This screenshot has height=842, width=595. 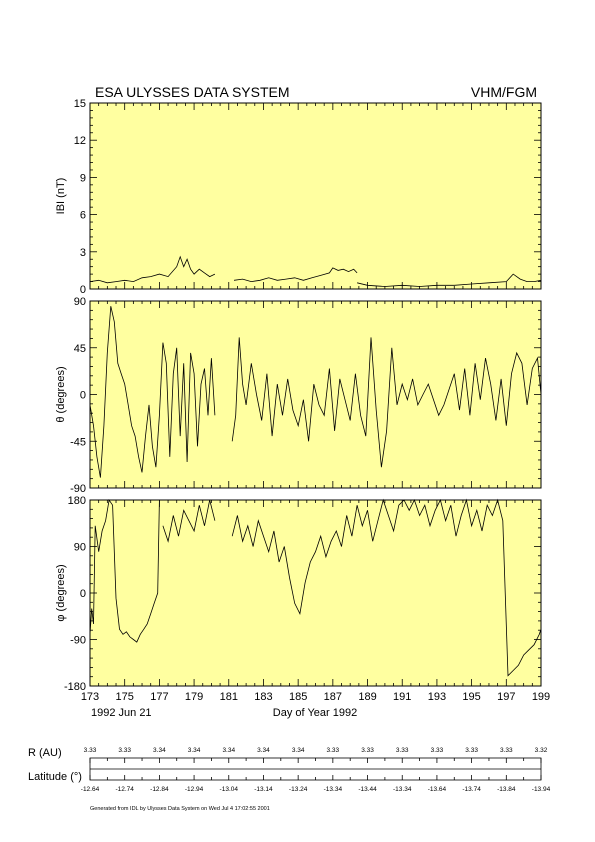 What do you see at coordinates (506, 789) in the screenshot?
I see `latitude-value: -13.84` at bounding box center [506, 789].